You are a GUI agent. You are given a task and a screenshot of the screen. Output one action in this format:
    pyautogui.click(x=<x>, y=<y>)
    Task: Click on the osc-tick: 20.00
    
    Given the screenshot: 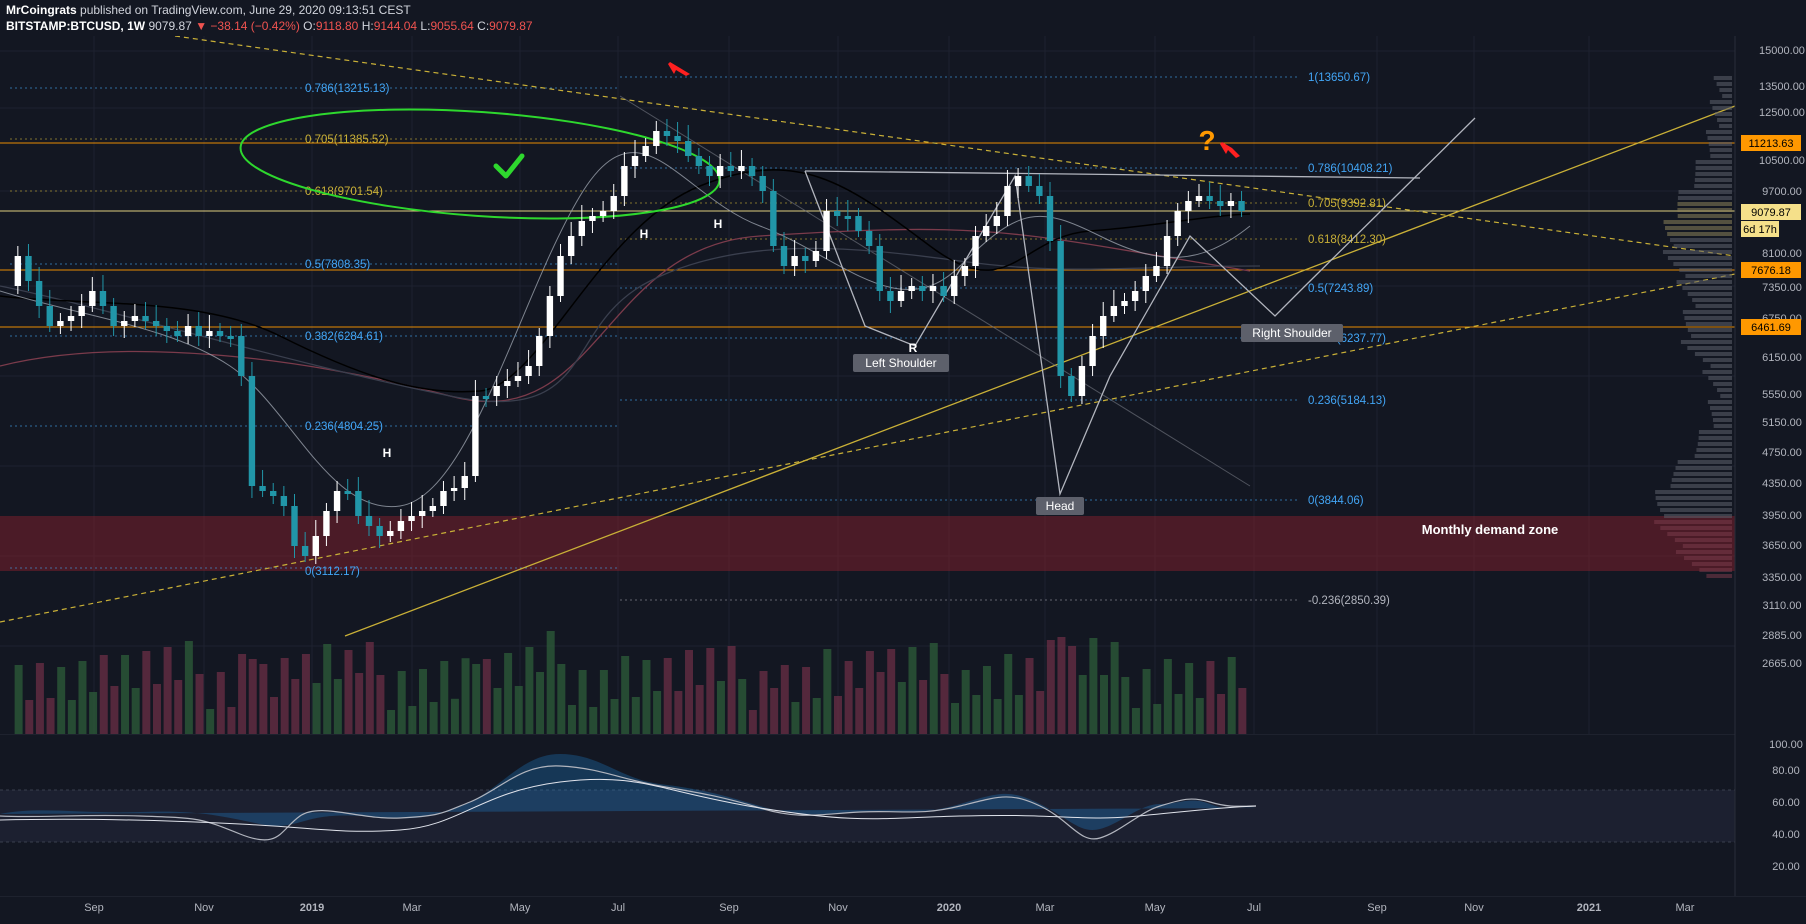 What is the action you would take?
    pyautogui.click(x=1786, y=867)
    